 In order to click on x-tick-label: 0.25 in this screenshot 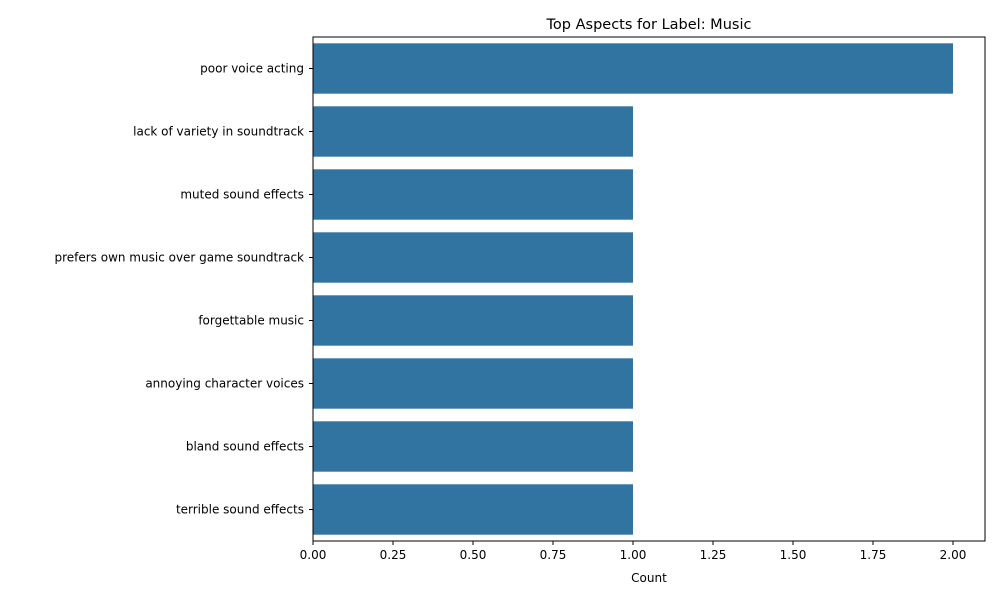, I will do `click(393, 555)`.